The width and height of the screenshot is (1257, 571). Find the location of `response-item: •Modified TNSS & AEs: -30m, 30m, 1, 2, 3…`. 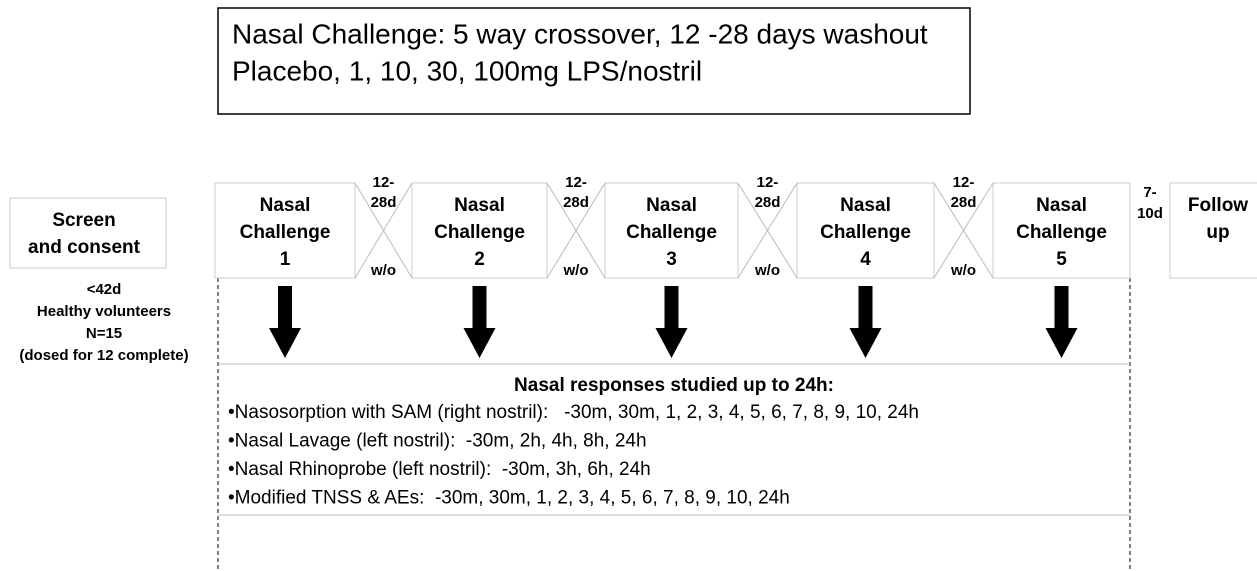

response-item: •Modified TNSS & AEs: -30m, 30m, 1, 2, 3… is located at coordinates (509, 498).